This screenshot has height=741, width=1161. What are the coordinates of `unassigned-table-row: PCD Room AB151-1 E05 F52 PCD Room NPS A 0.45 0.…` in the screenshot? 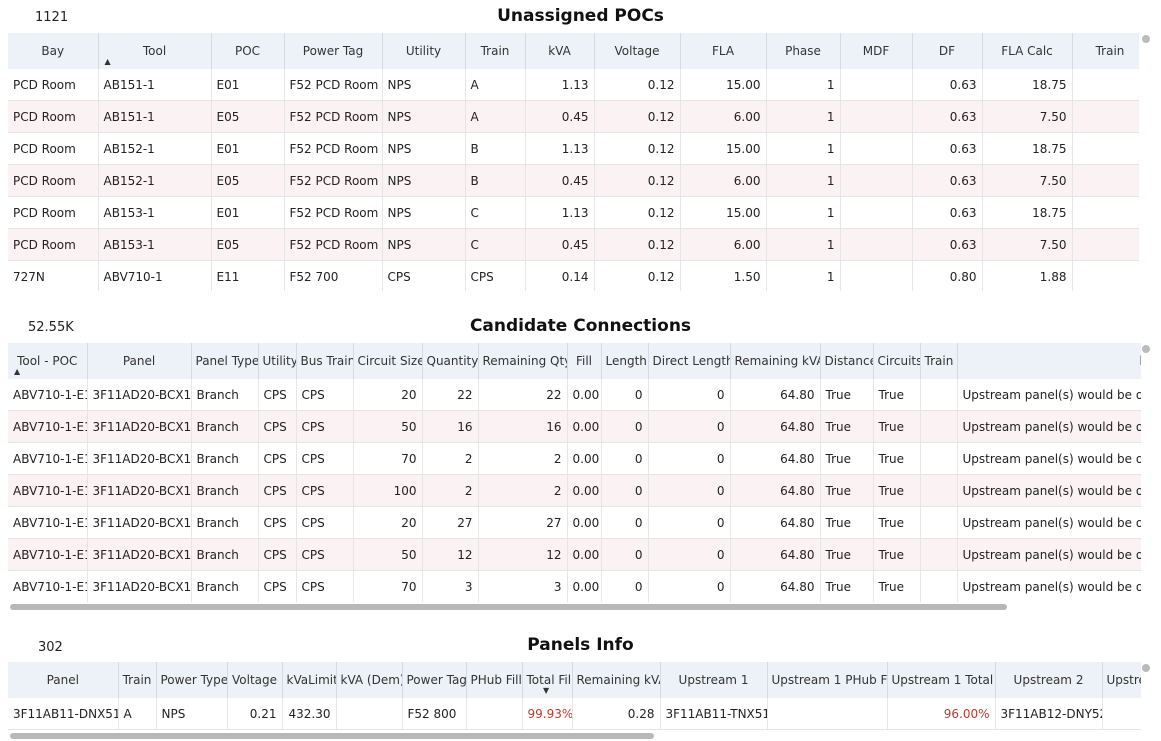 It's located at (573, 116).